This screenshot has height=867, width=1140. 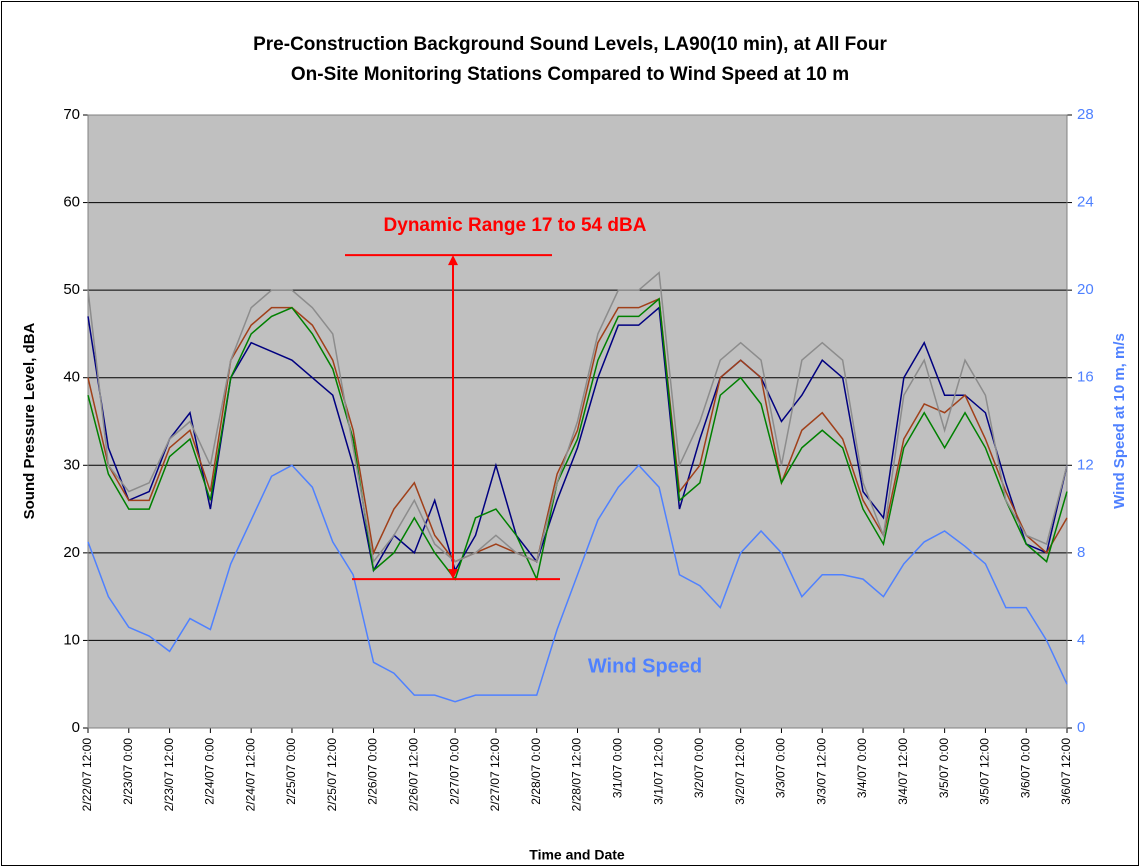 I want to click on y-tick-label: 60, so click(x=71, y=202).